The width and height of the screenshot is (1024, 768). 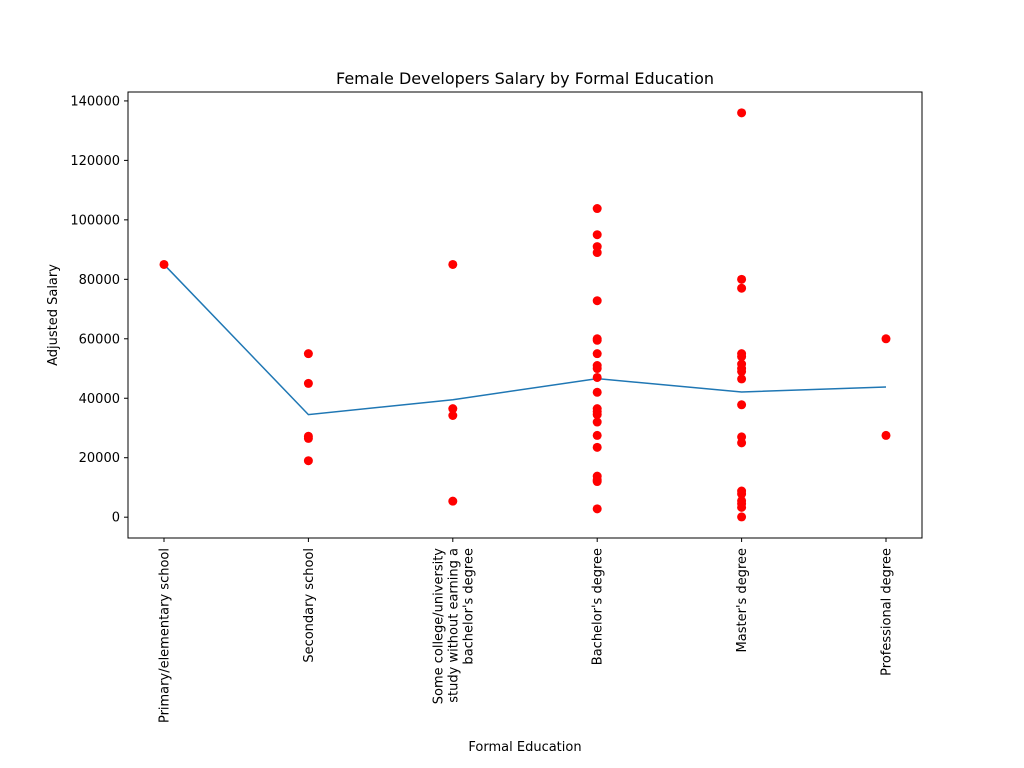 I want to click on y-tick-label: 100000, so click(x=95, y=220).